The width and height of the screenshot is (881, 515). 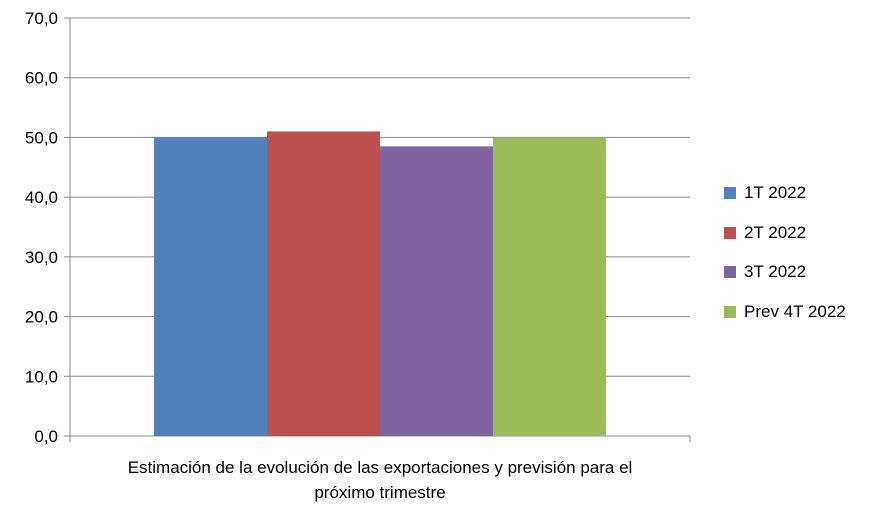 What do you see at coordinates (41, 197) in the screenshot?
I see `y-tick-label: 40,0` at bounding box center [41, 197].